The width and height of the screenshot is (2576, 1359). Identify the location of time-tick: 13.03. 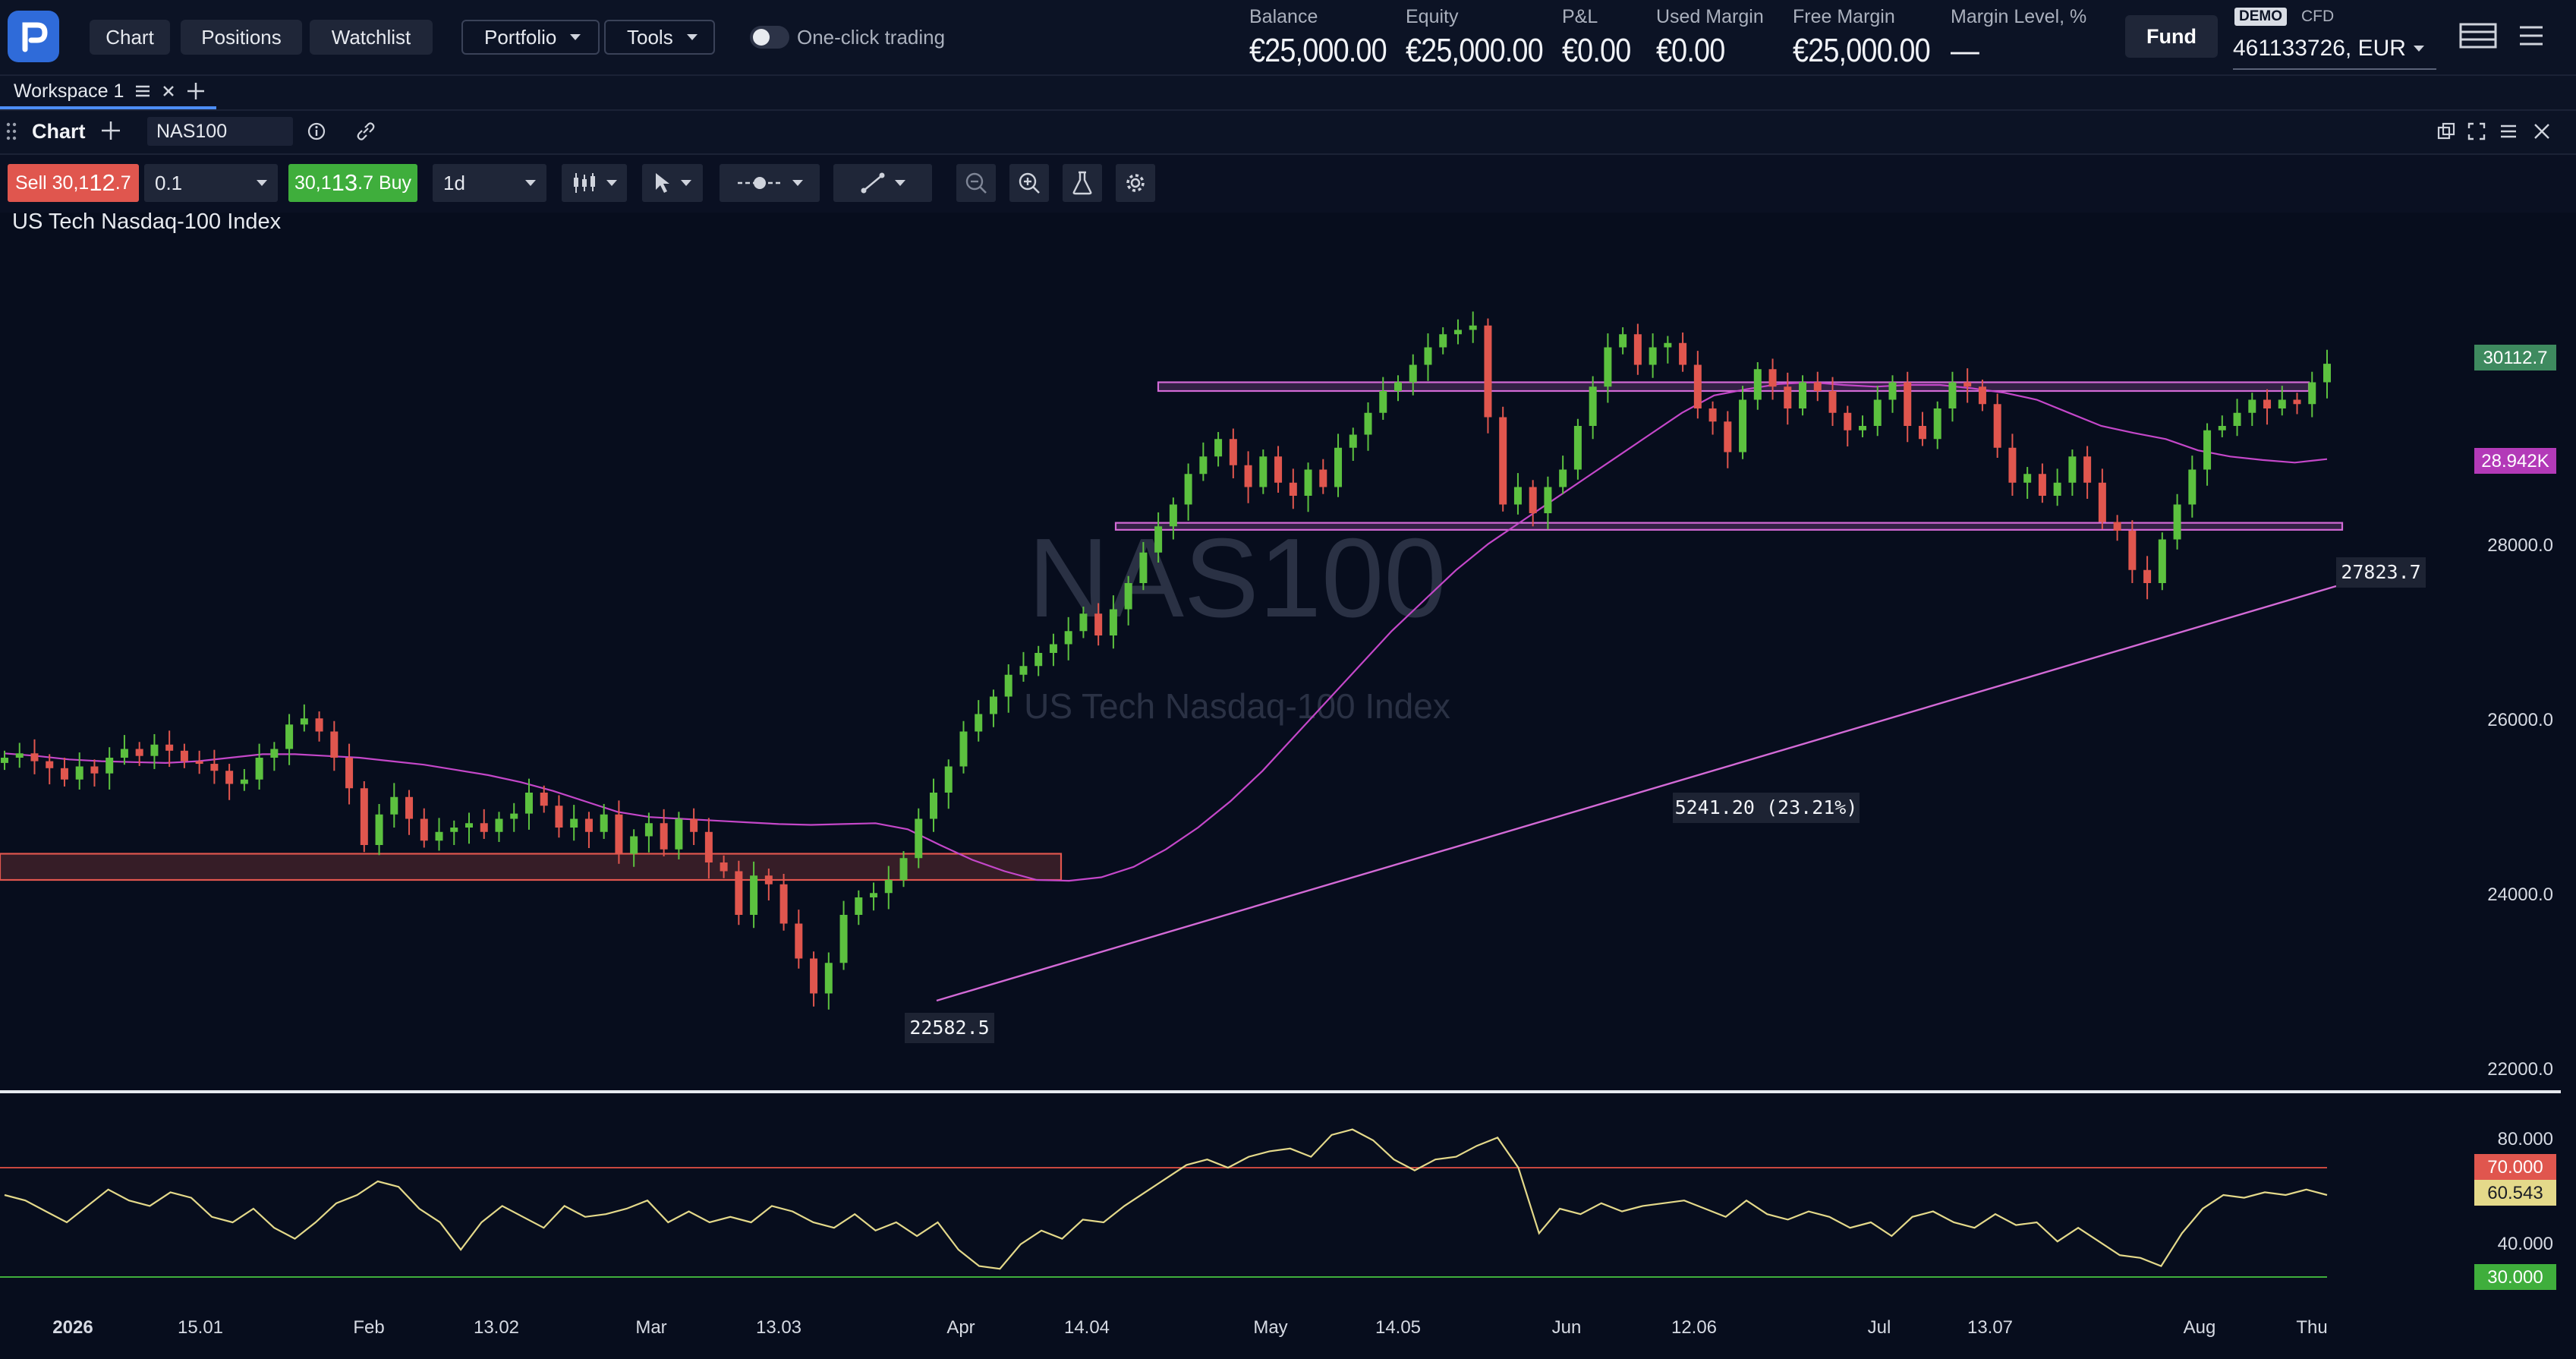
(778, 1327).